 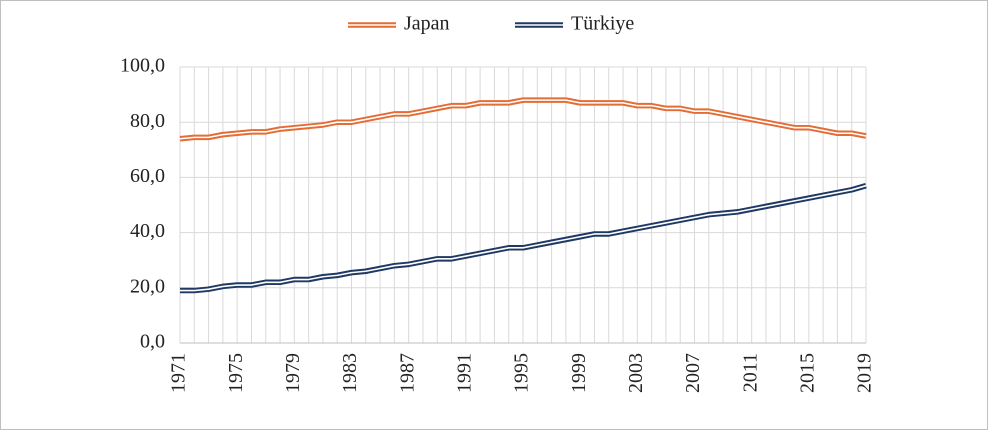 What do you see at coordinates (147, 231) in the screenshot?
I see `y-tick-label: 40,0` at bounding box center [147, 231].